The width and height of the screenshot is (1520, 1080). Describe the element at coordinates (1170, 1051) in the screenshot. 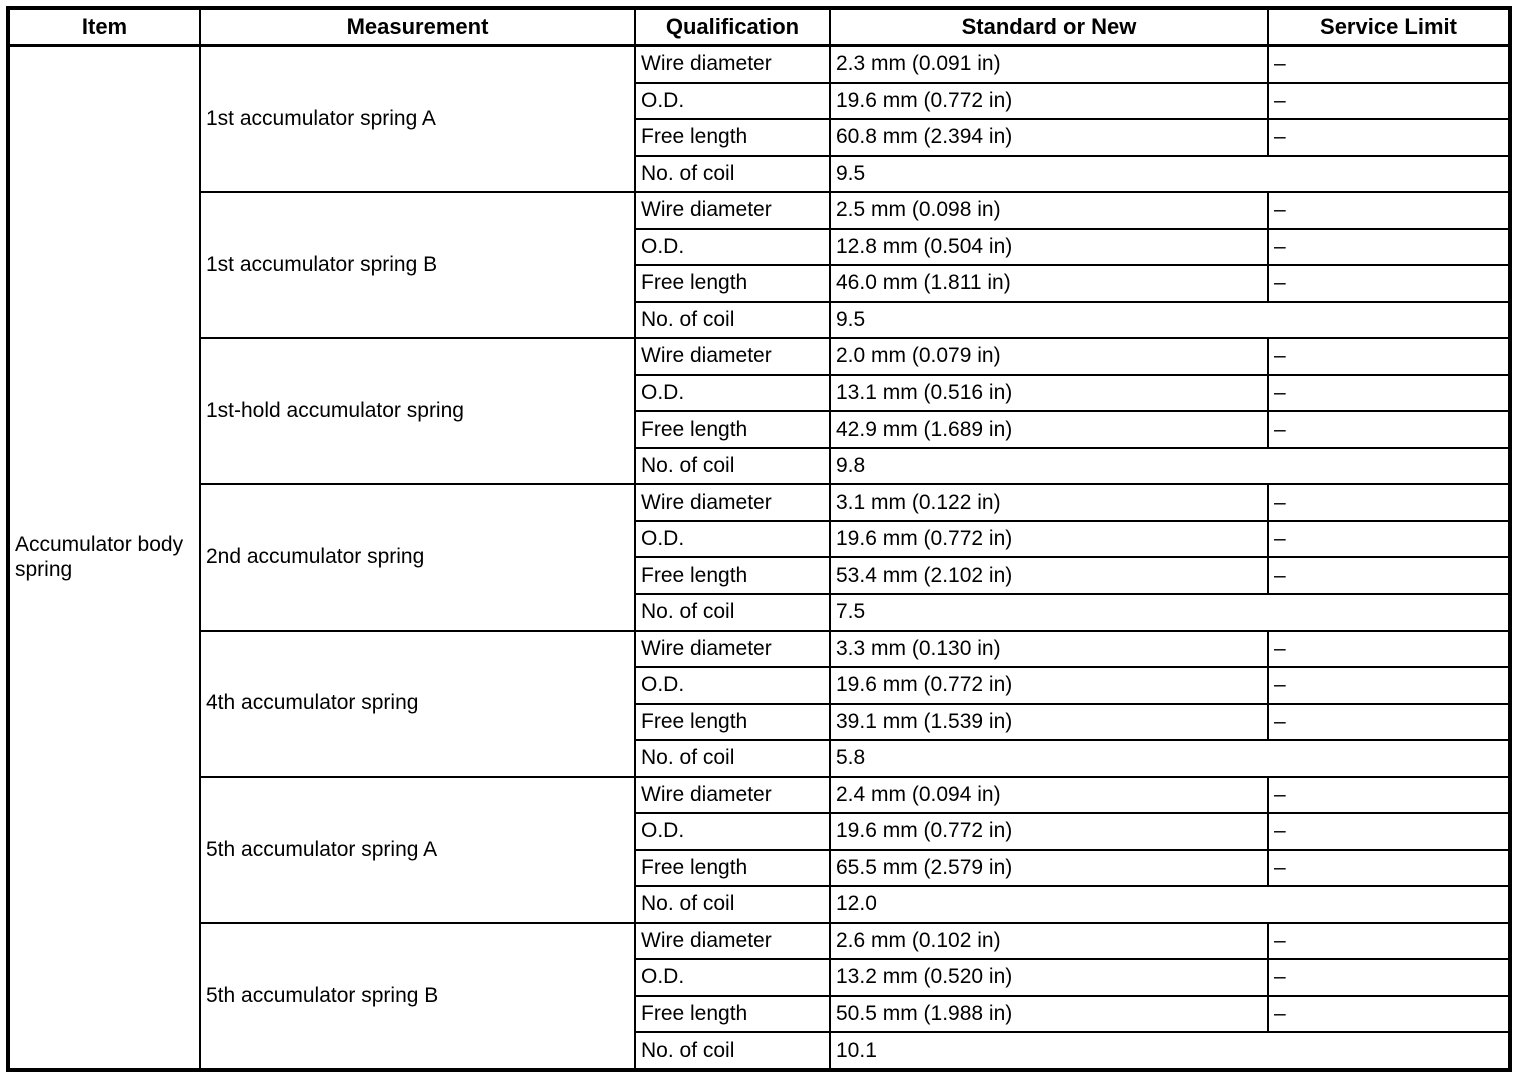

I see `standard-cell: 10.1` at that location.